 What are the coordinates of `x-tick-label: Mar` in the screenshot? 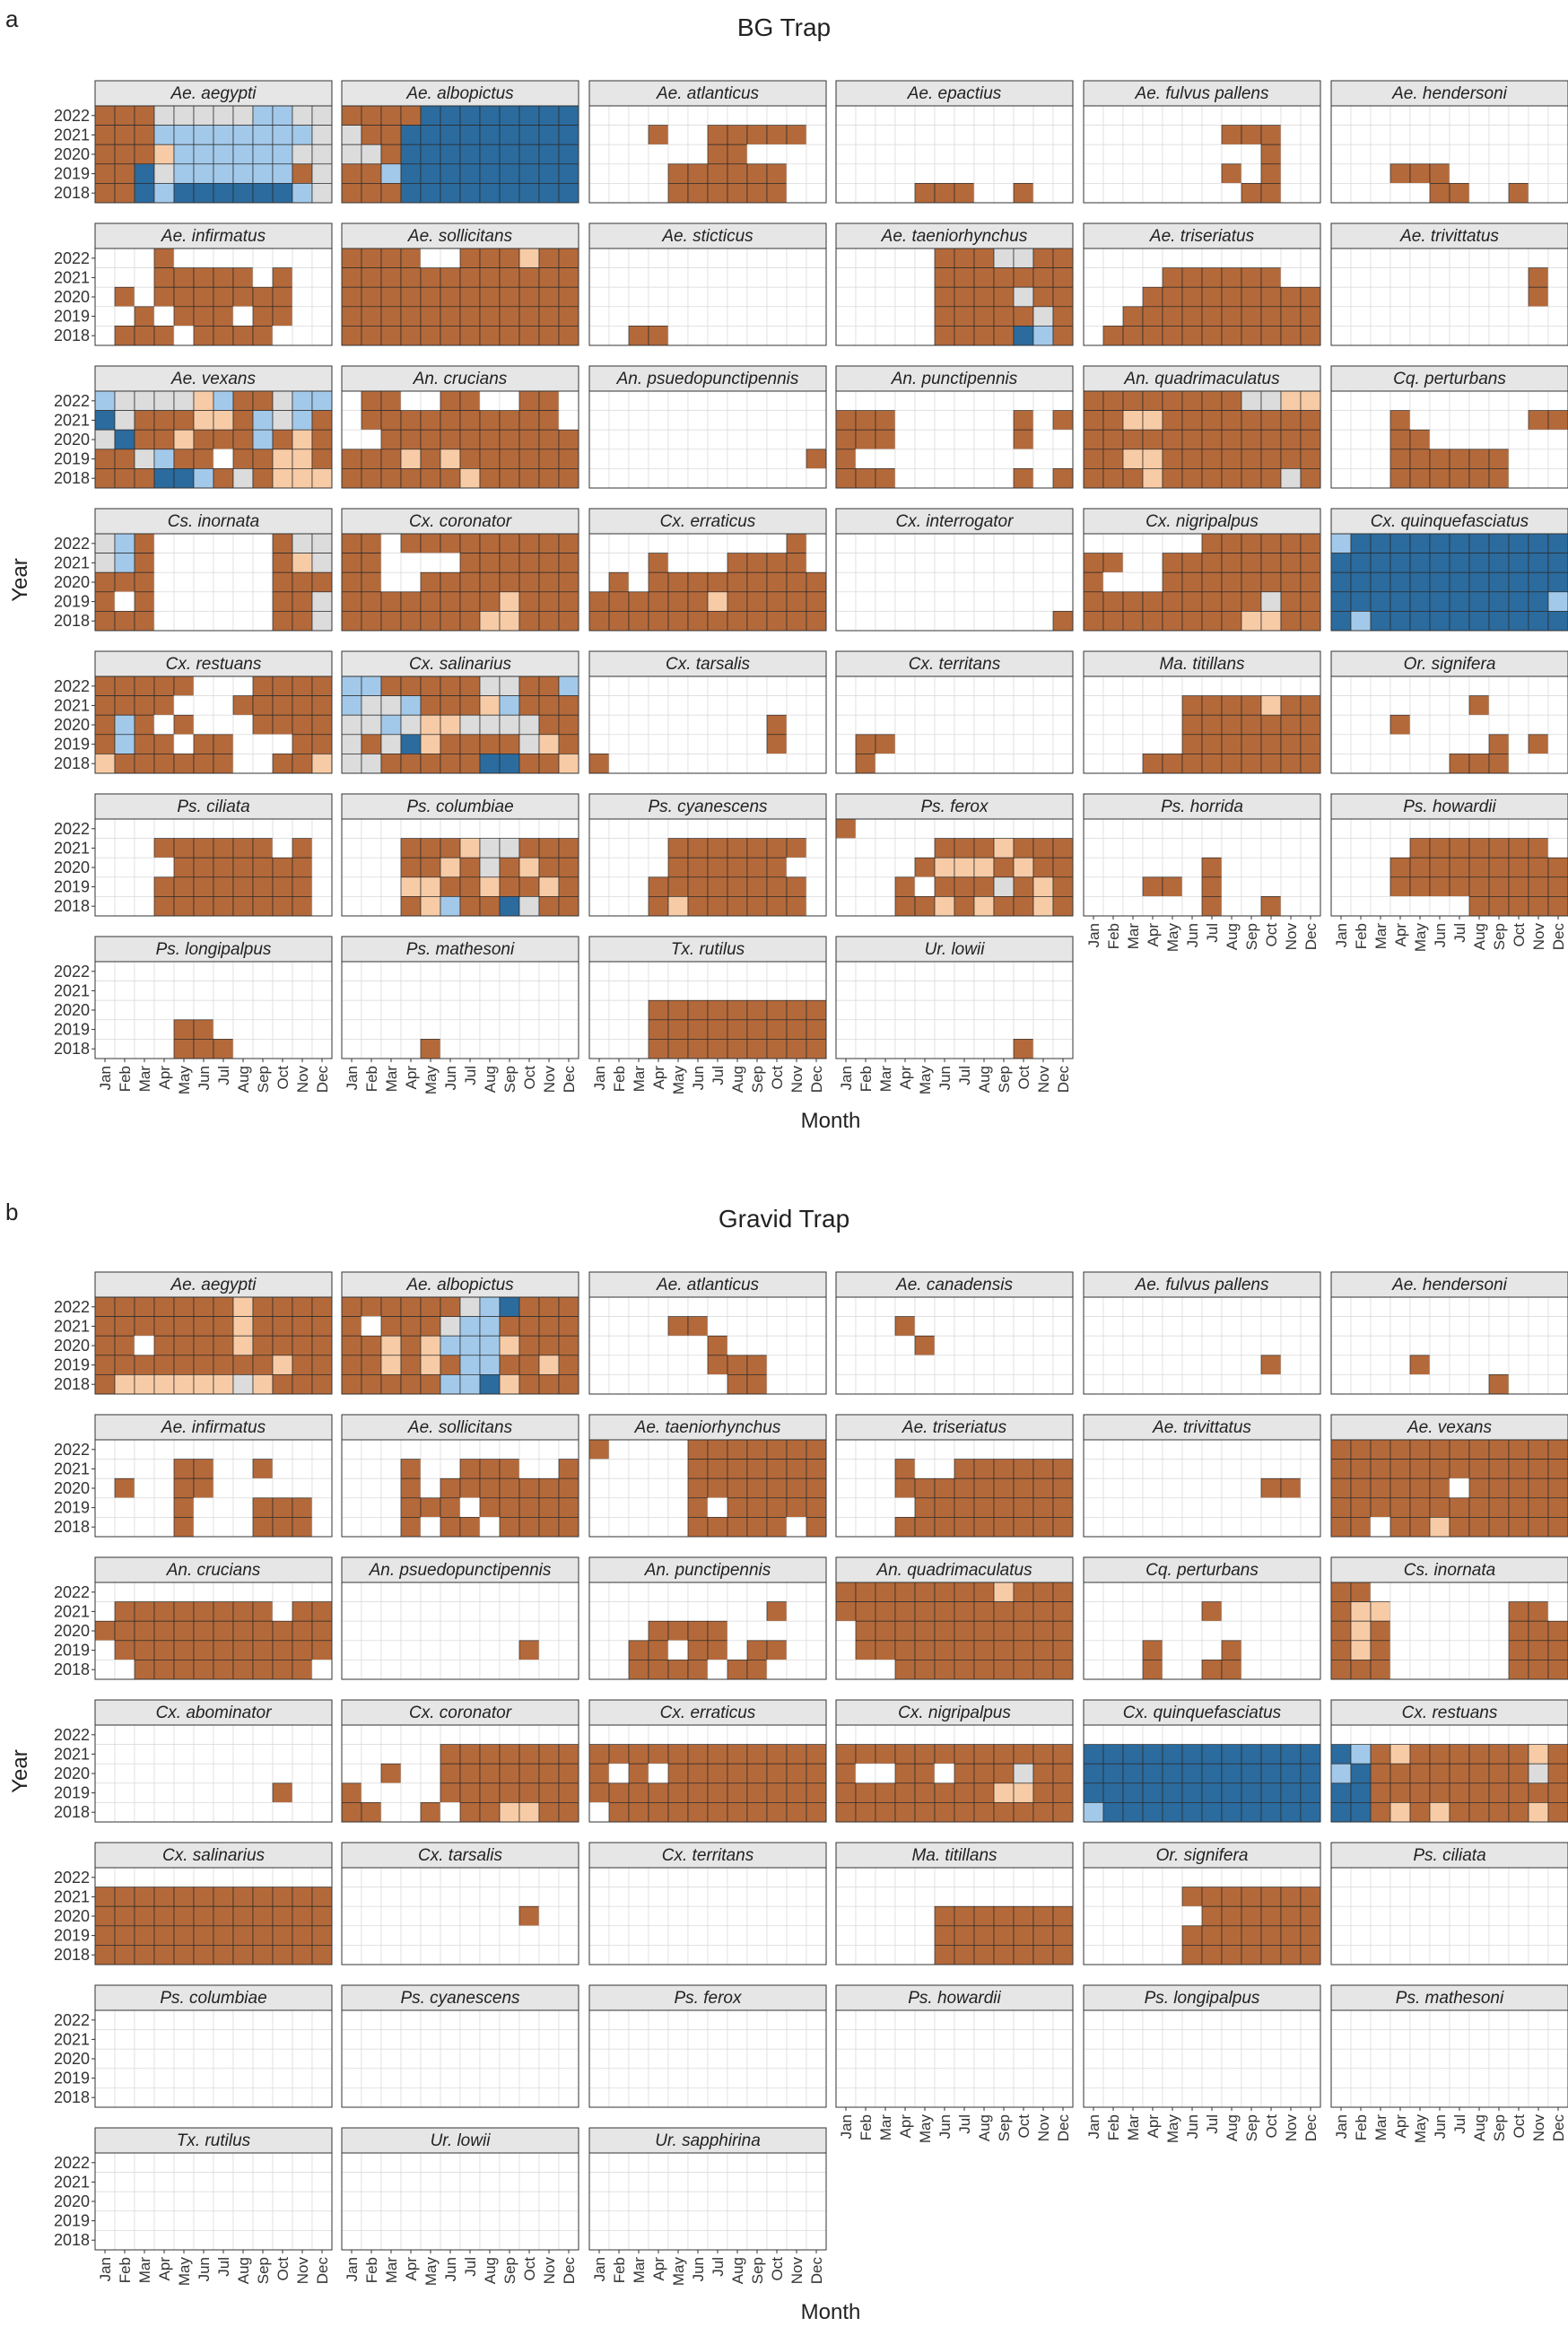 It's located at (639, 1079).